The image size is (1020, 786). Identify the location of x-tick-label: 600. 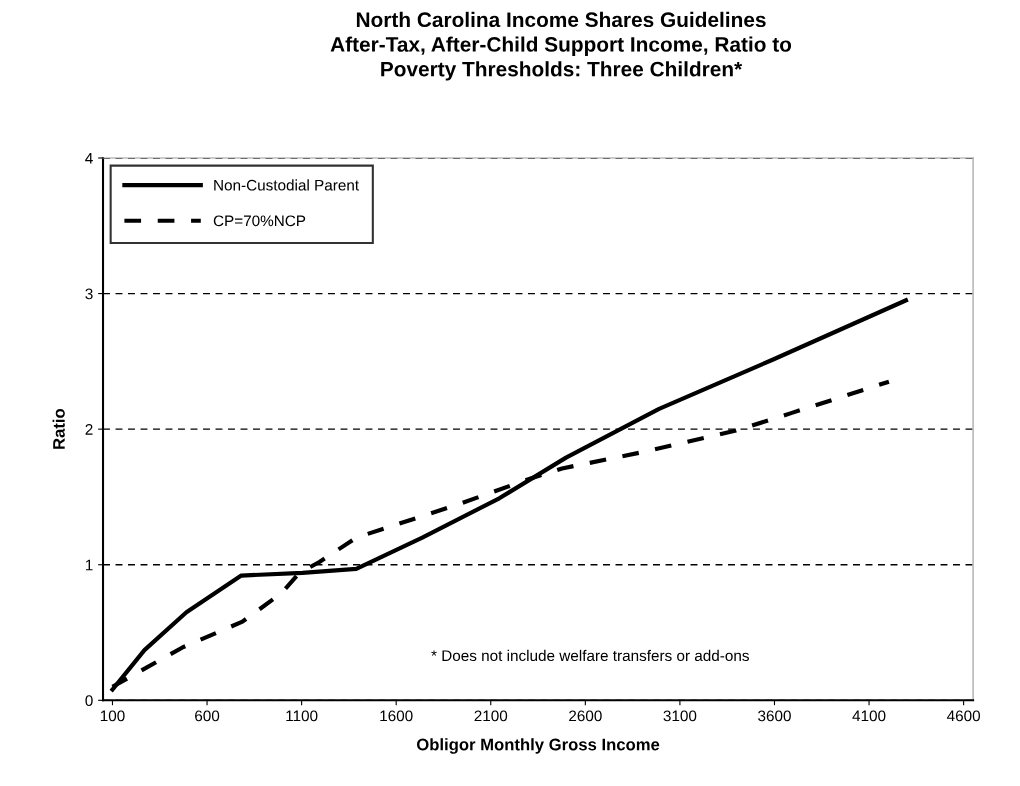
(207, 716).